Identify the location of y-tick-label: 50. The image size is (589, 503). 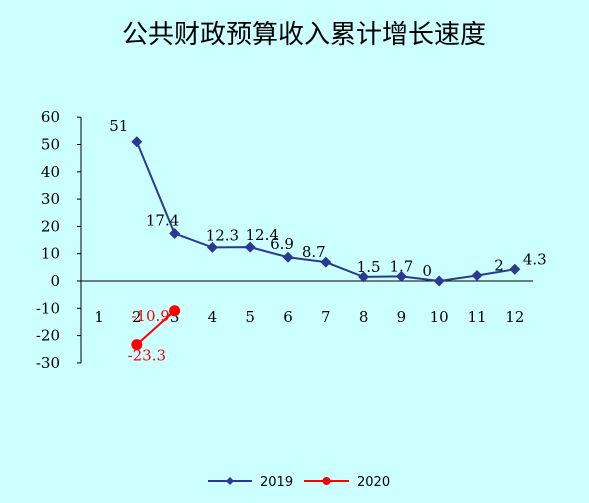
(50, 145).